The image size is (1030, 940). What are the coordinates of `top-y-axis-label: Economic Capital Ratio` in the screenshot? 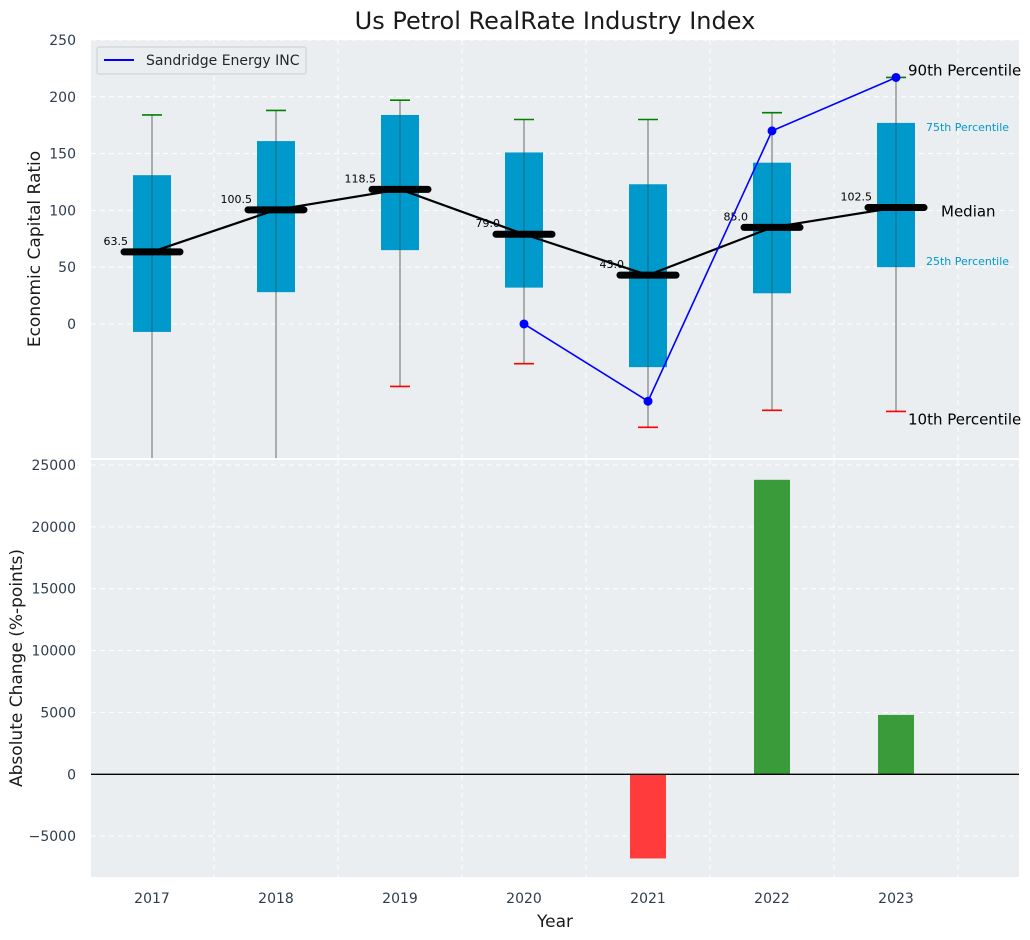 It's located at (35, 249).